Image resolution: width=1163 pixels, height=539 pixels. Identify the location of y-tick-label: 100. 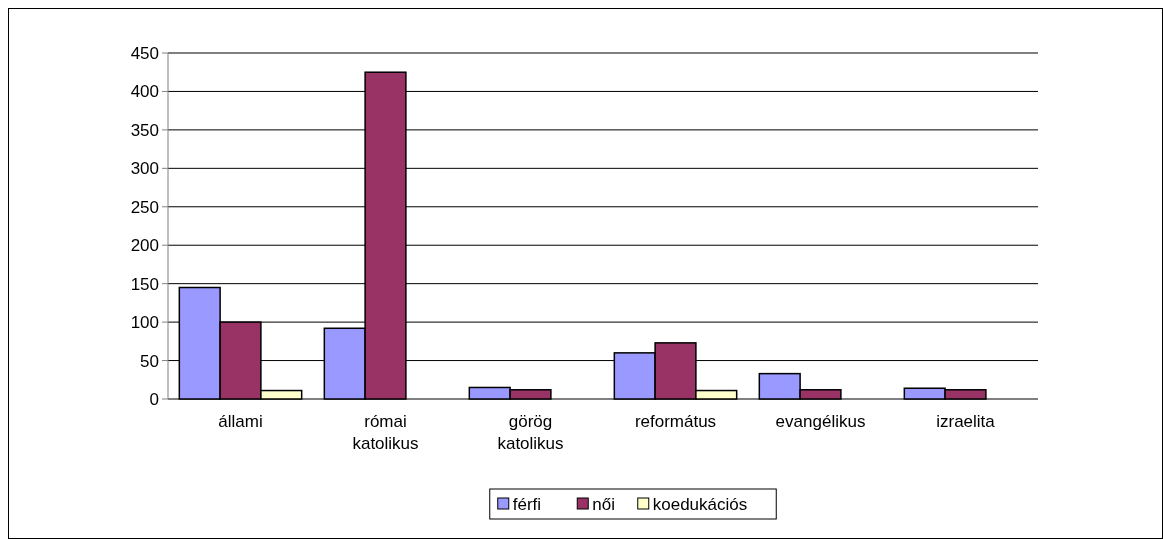
(144, 323).